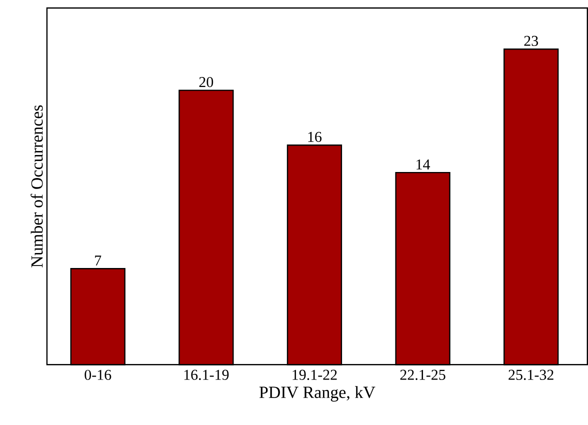 Image resolution: width=588 pixels, height=425 pixels. What do you see at coordinates (206, 82) in the screenshot?
I see `data-label: 20` at bounding box center [206, 82].